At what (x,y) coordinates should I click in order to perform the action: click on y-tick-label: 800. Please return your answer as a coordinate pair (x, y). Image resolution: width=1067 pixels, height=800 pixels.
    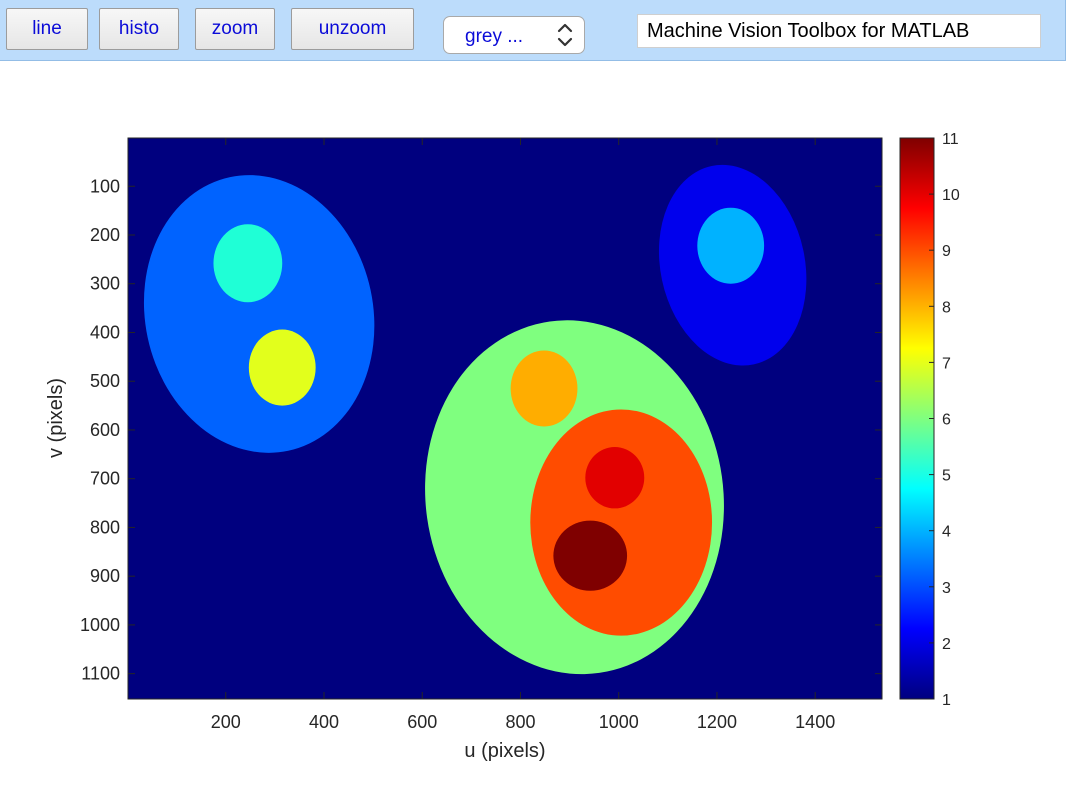
    Looking at the image, I should click on (105, 527).